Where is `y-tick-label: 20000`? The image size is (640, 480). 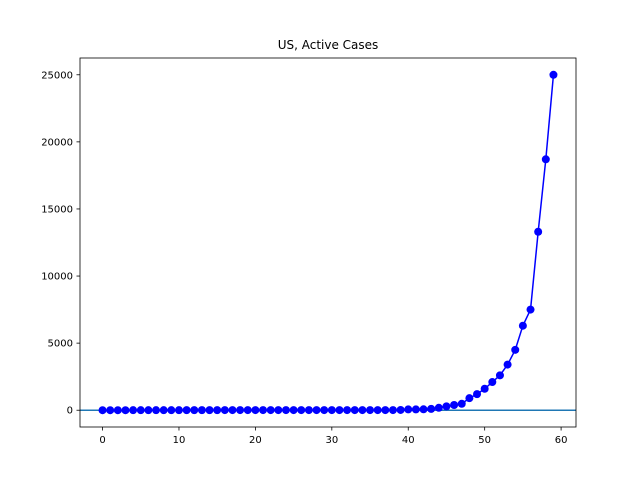 y-tick-label: 20000 is located at coordinates (57, 142).